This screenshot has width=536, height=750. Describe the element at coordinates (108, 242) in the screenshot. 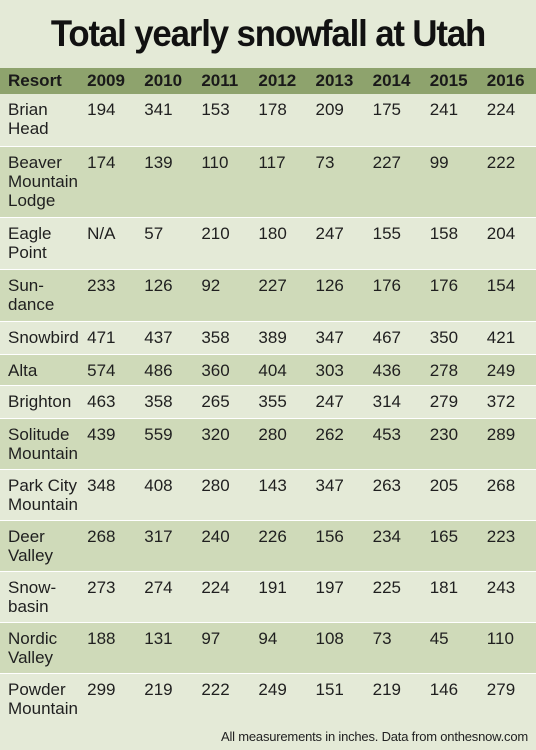

I see `snowfall-value-cell: N/A` at that location.